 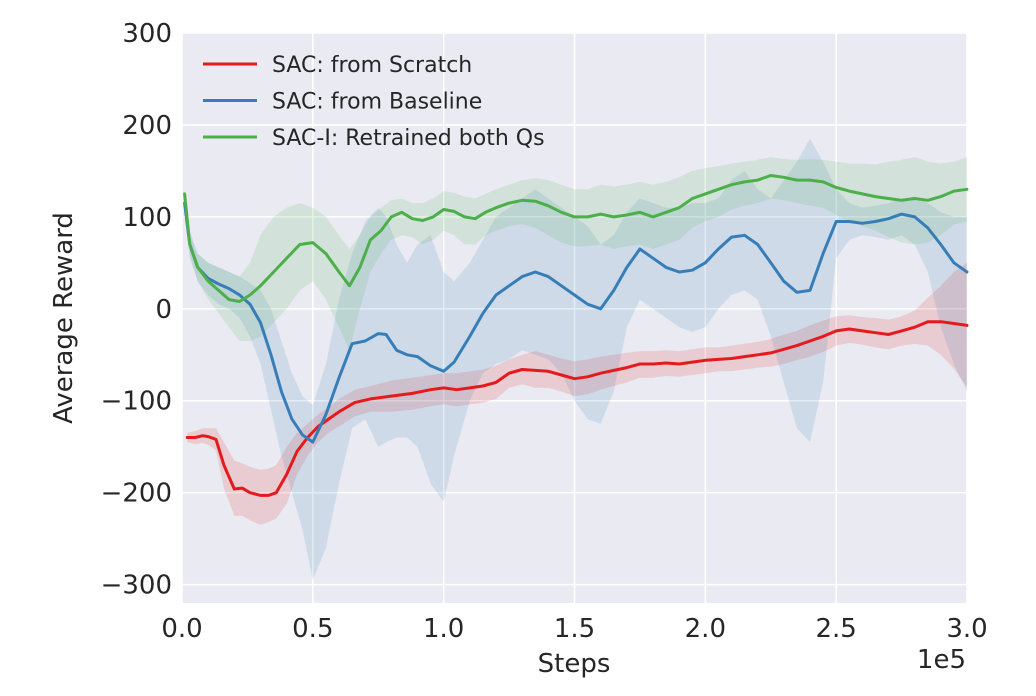 What do you see at coordinates (408, 138) in the screenshot?
I see `legend-label-3: SAC-I: Retrained both Qs` at bounding box center [408, 138].